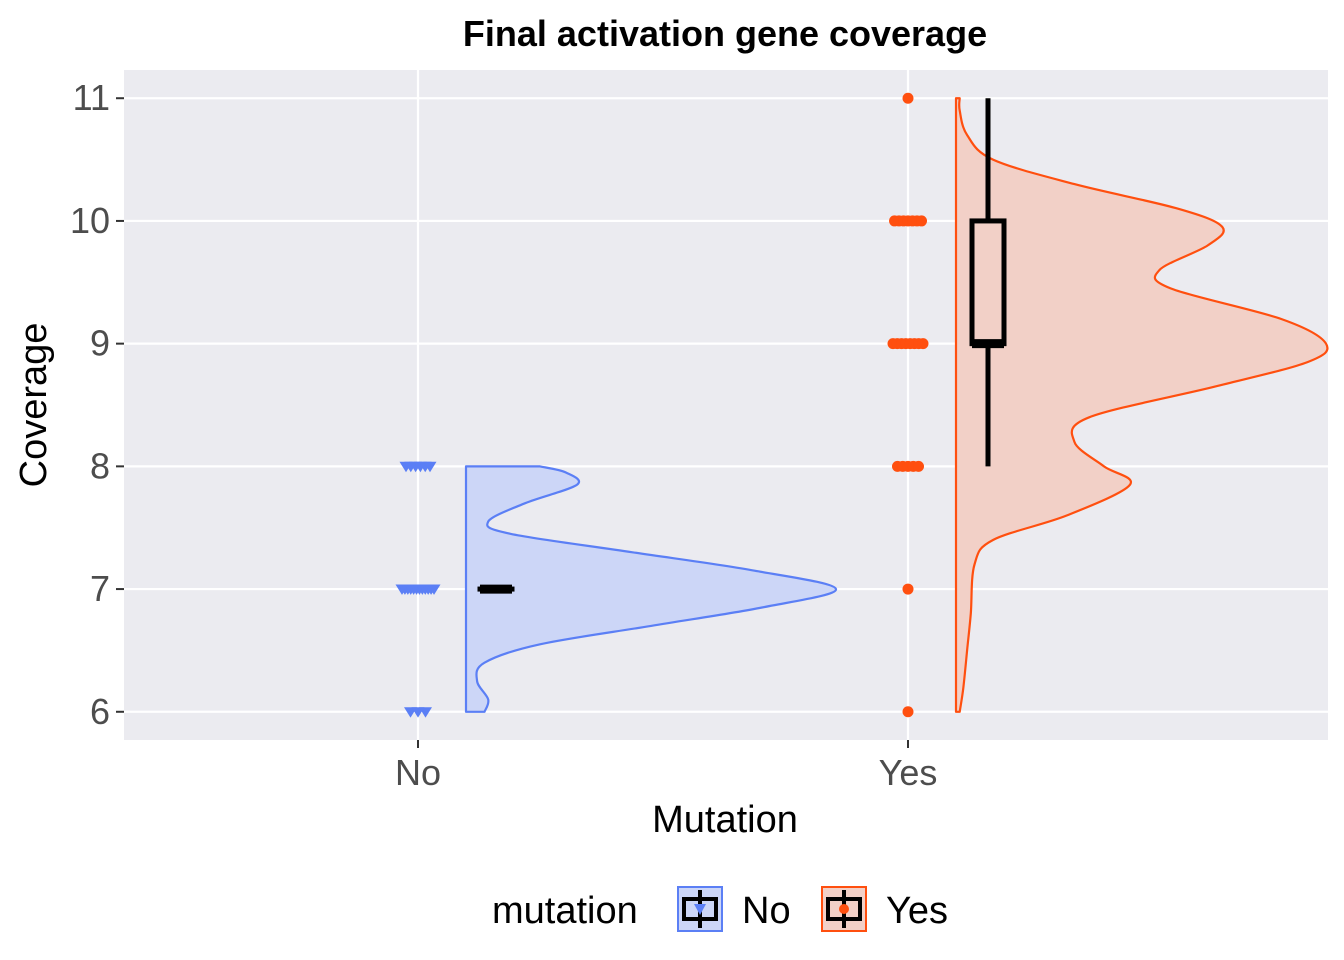 The height and width of the screenshot is (960, 1344). Describe the element at coordinates (720, 909) in the screenshot. I see `legend: mutation No Yes` at that location.